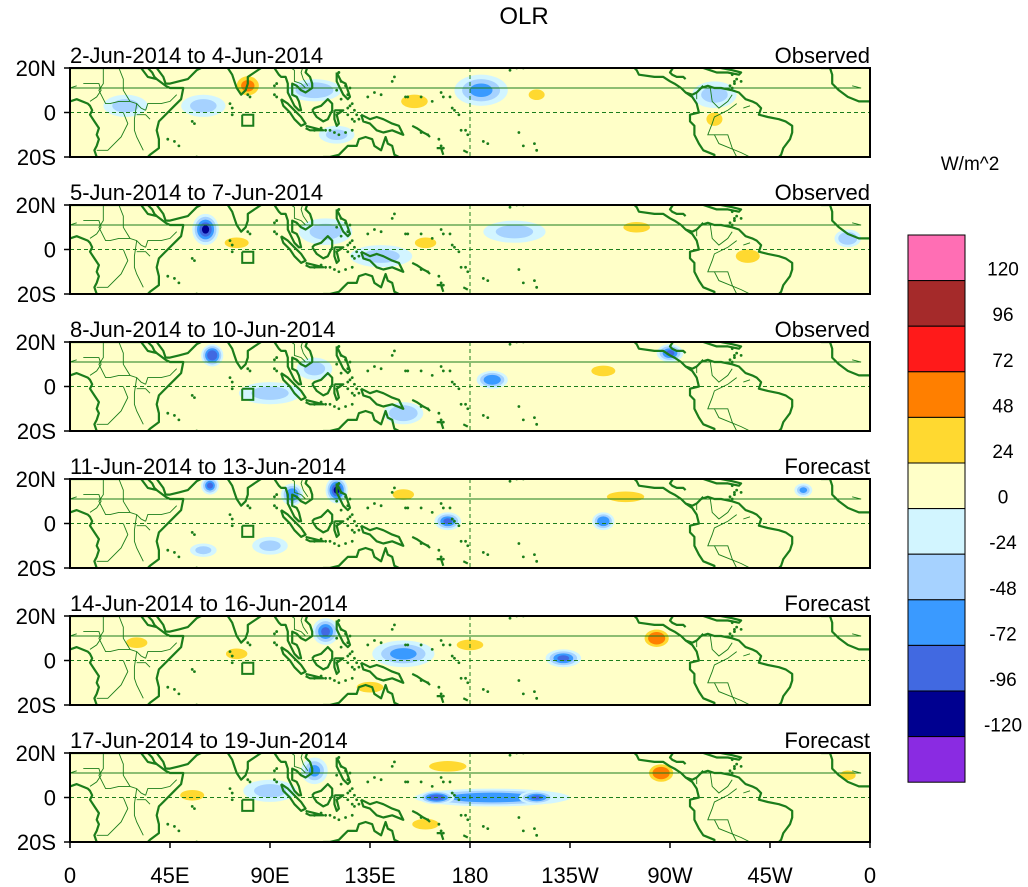 Image resolution: width=1028 pixels, height=887 pixels. Describe the element at coordinates (443, 243) in the screenshot. I see `panel-2: 20N 0 20S 5-Jun-2014 to 7-Jun-2014 Observed` at that location.